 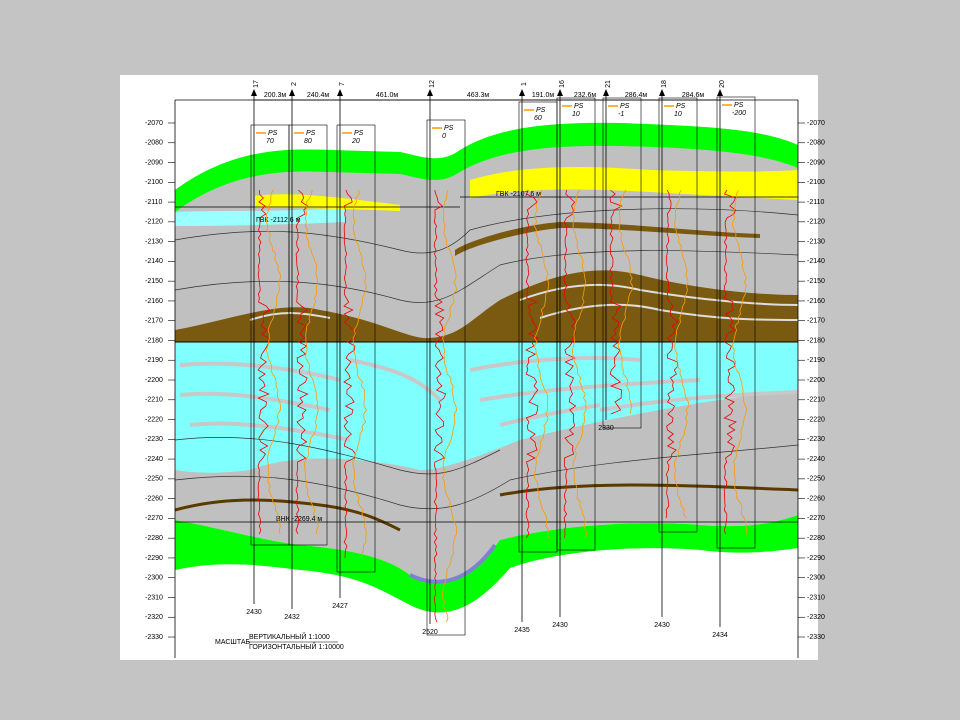 What do you see at coordinates (816, 182) in the screenshot?
I see `depth-label-right: -2100` at bounding box center [816, 182].